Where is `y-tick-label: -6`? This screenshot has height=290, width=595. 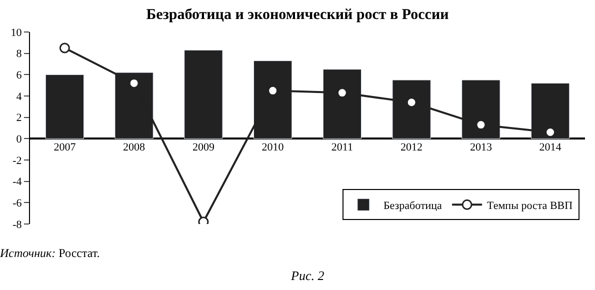
y-tick-label: -6 is located at coordinates (17, 204).